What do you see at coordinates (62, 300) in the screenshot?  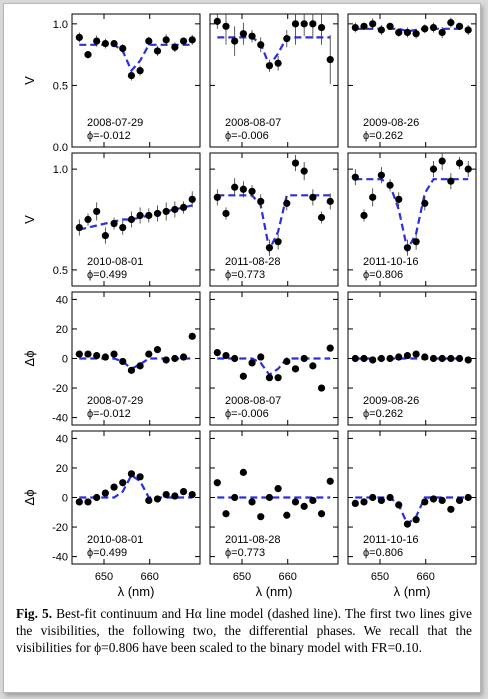 I see `y-tick-label: 40` at bounding box center [62, 300].